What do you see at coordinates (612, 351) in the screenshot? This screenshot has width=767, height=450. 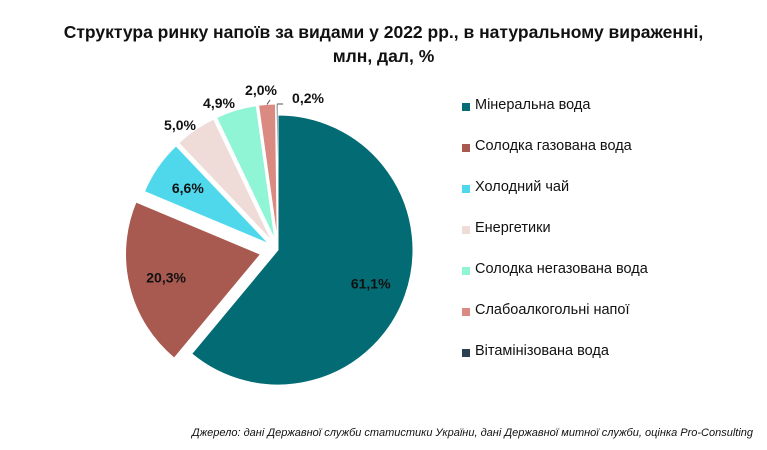 I see `legend-item-7: Вітамінізована вода` at bounding box center [612, 351].